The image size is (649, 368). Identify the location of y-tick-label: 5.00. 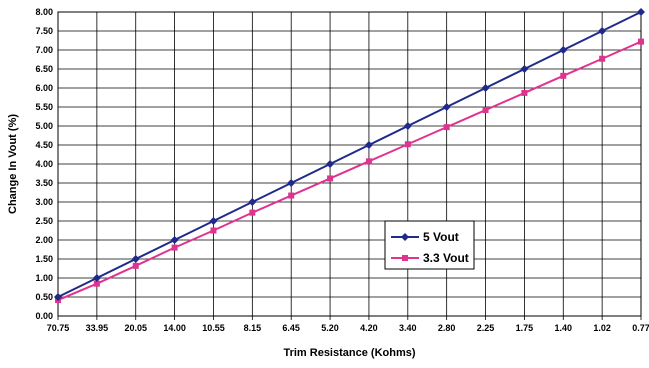
(44, 126).